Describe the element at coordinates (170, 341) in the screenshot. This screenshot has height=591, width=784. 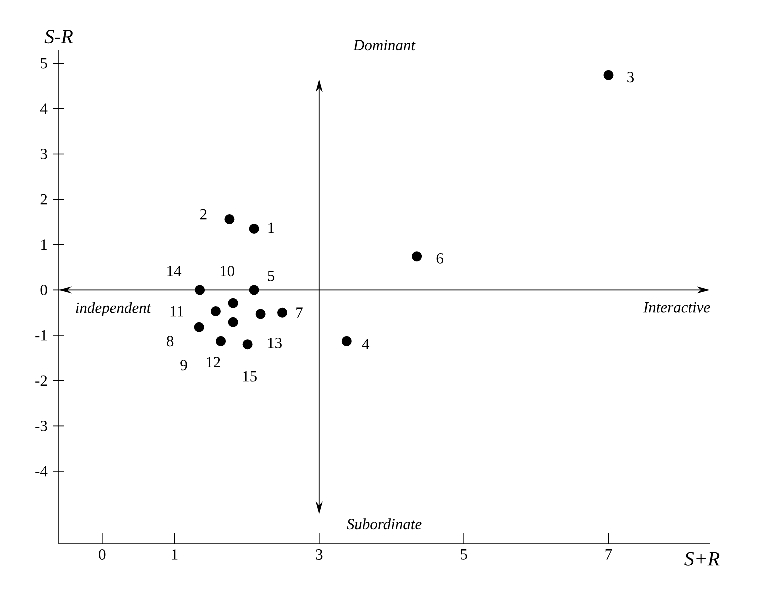
I see `annotation: 8` at that location.